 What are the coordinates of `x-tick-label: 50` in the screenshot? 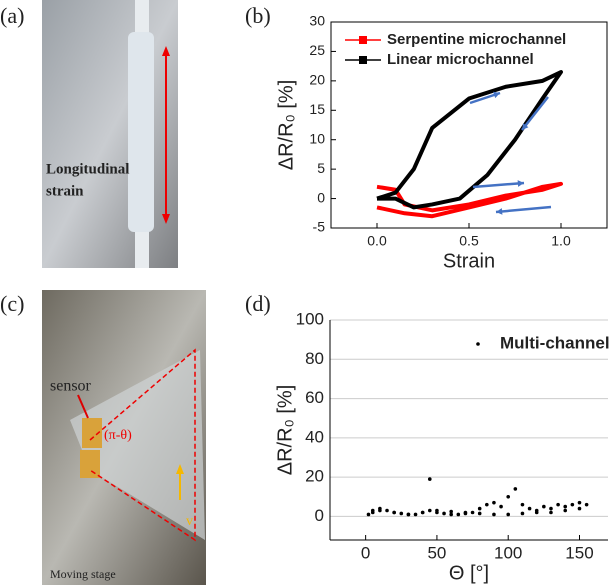 It's located at (436, 552).